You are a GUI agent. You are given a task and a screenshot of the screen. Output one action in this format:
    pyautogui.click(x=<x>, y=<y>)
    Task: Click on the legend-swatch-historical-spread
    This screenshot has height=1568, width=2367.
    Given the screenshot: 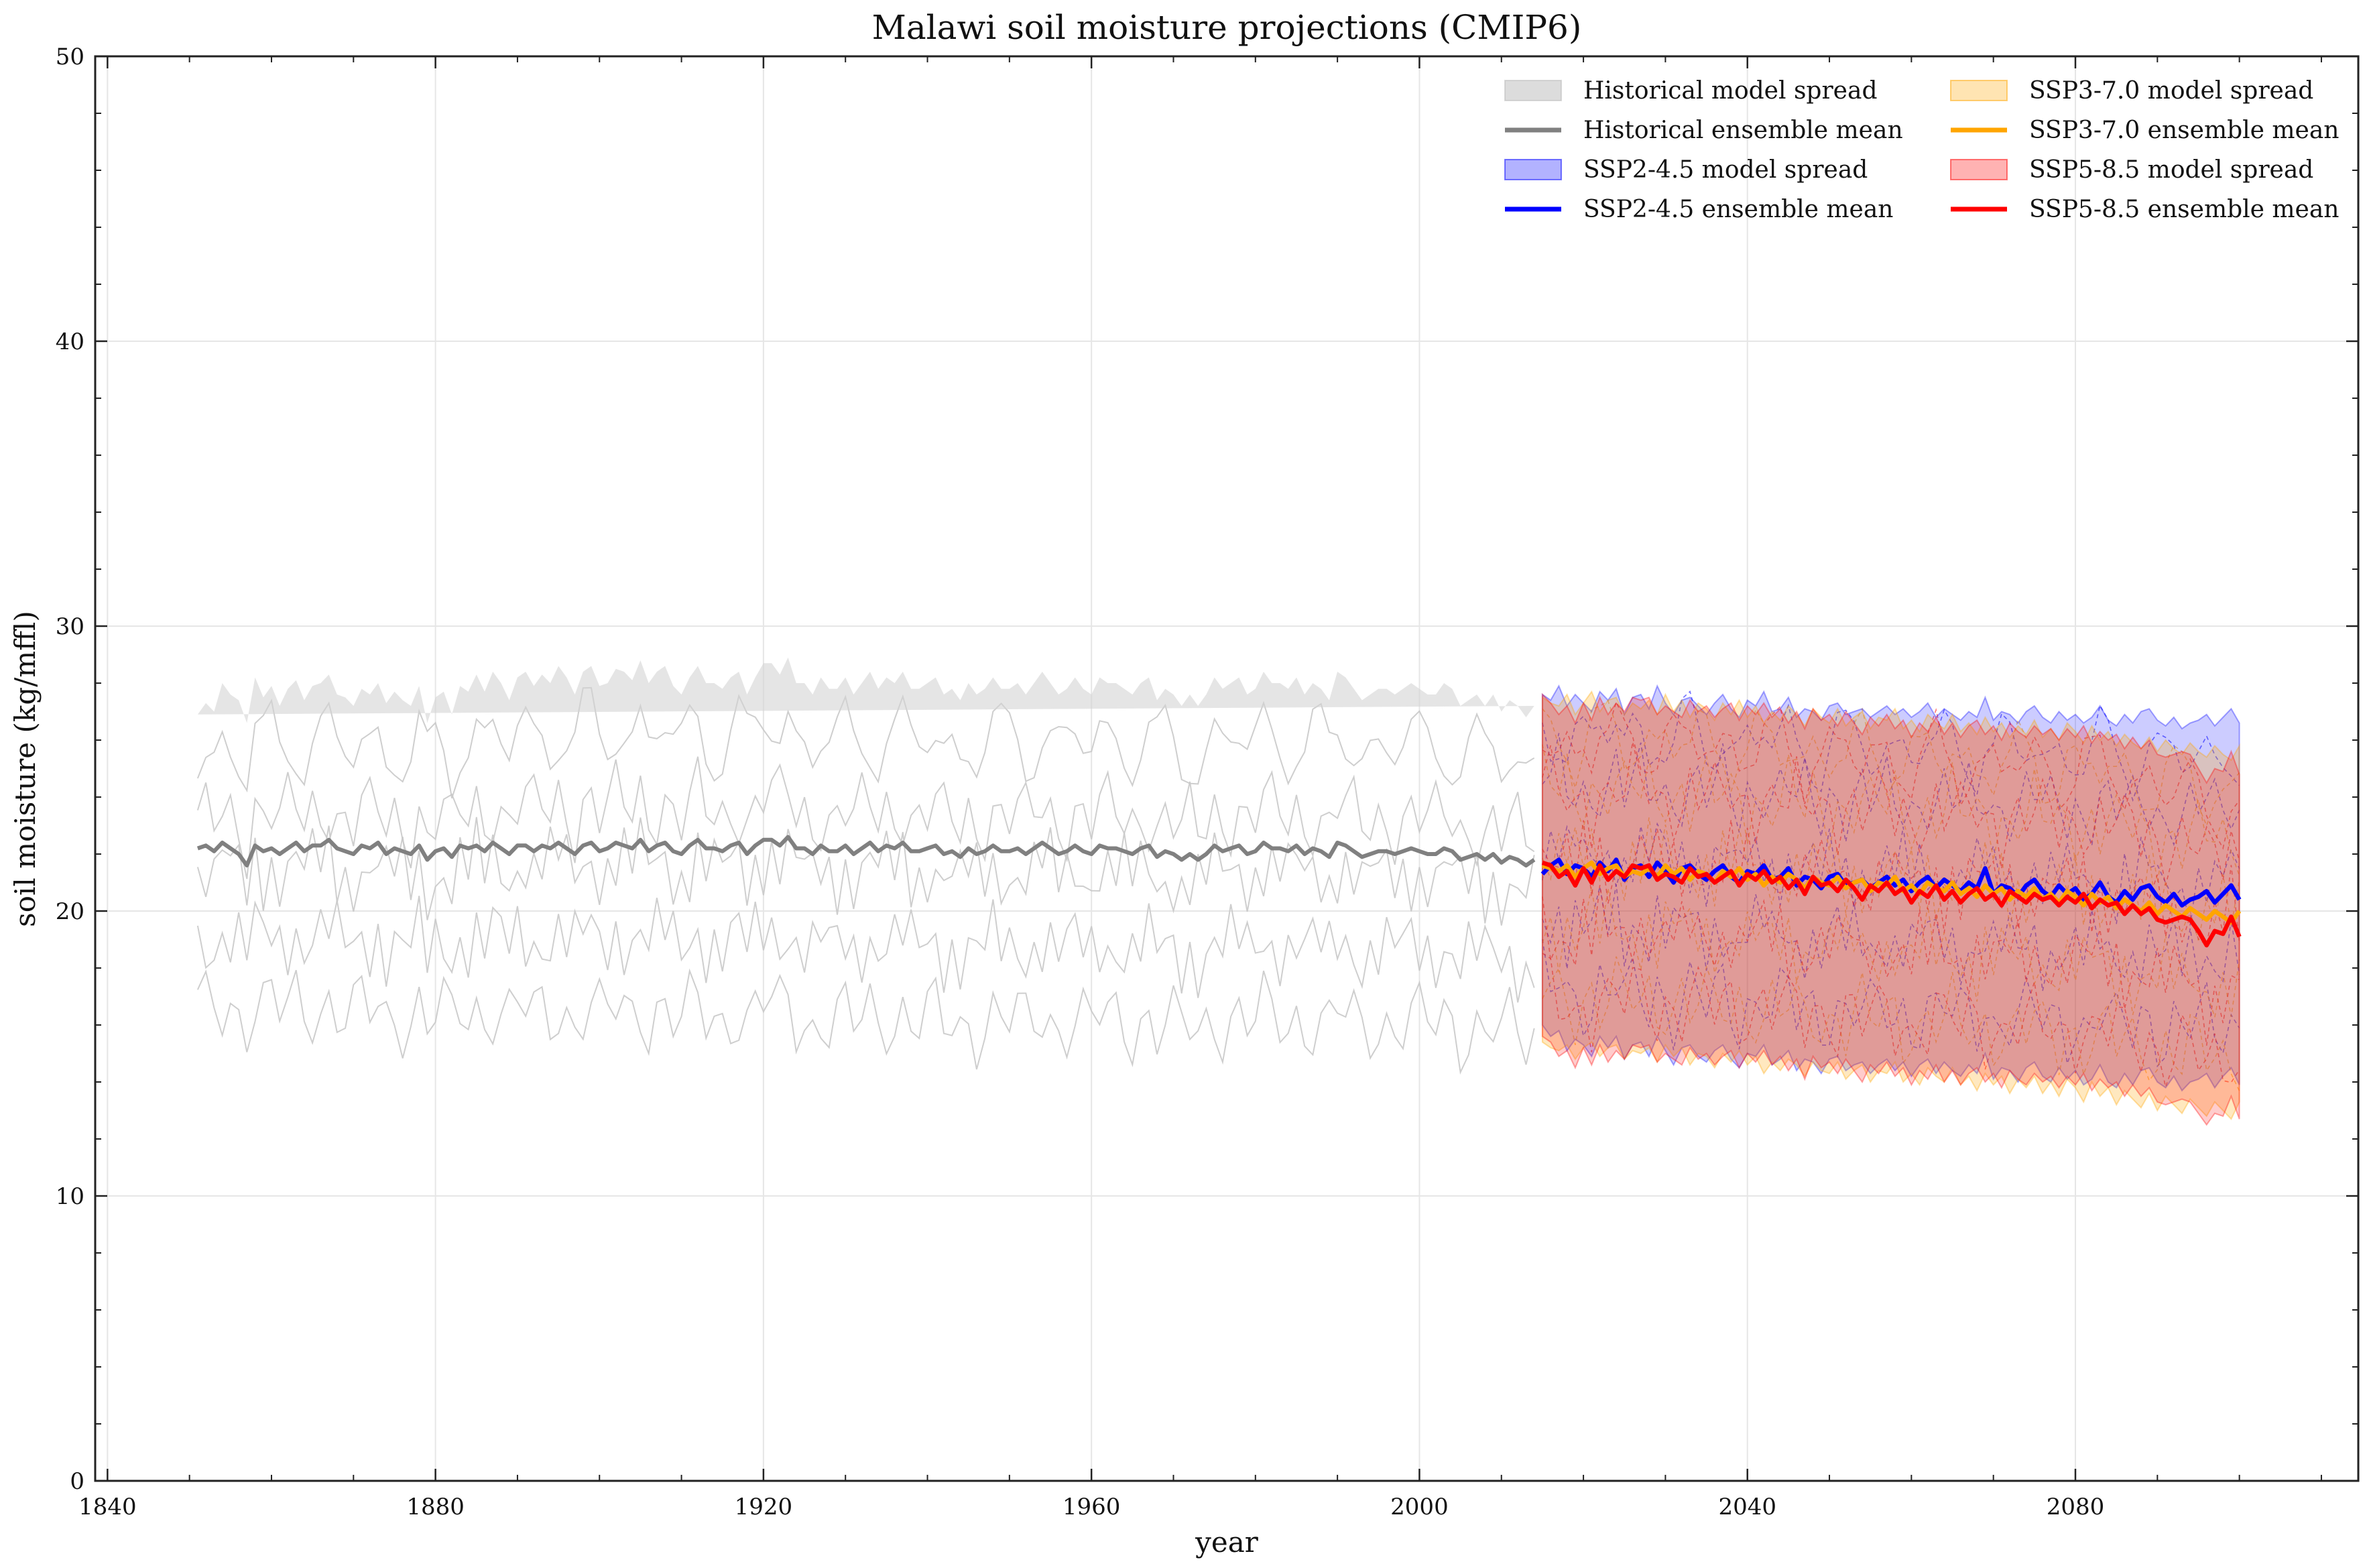 What is the action you would take?
    pyautogui.click(x=1533, y=90)
    